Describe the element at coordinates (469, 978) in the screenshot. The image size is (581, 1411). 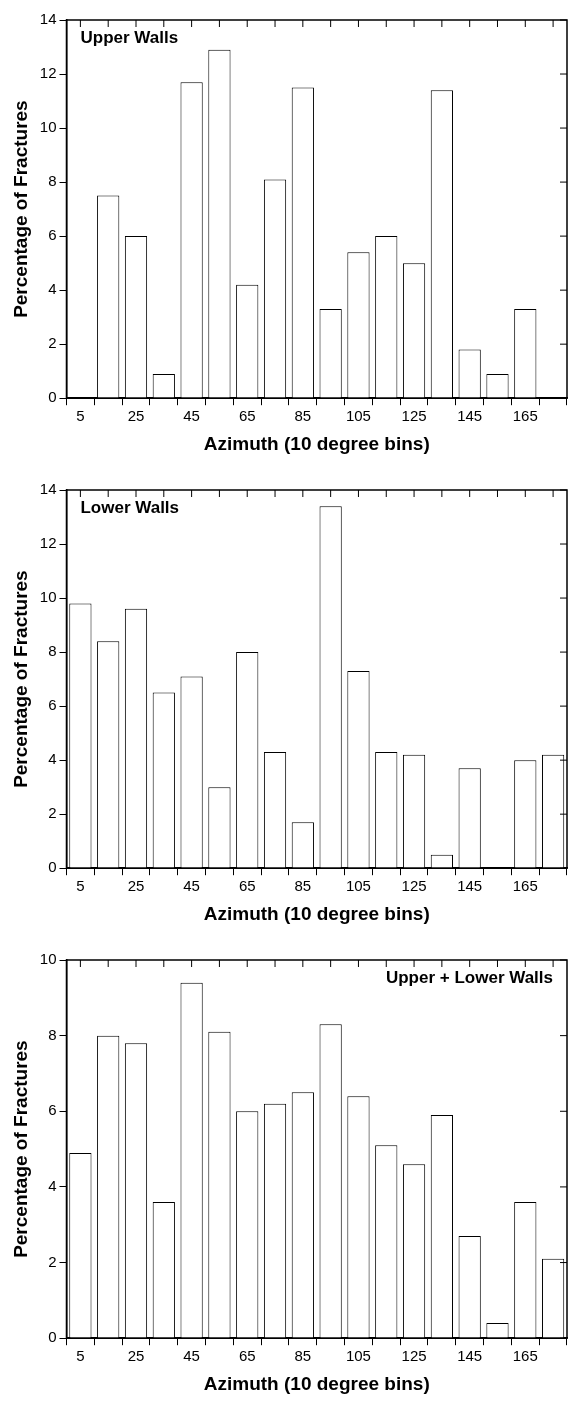
I see `text: Upper + Lower Walls` at that location.